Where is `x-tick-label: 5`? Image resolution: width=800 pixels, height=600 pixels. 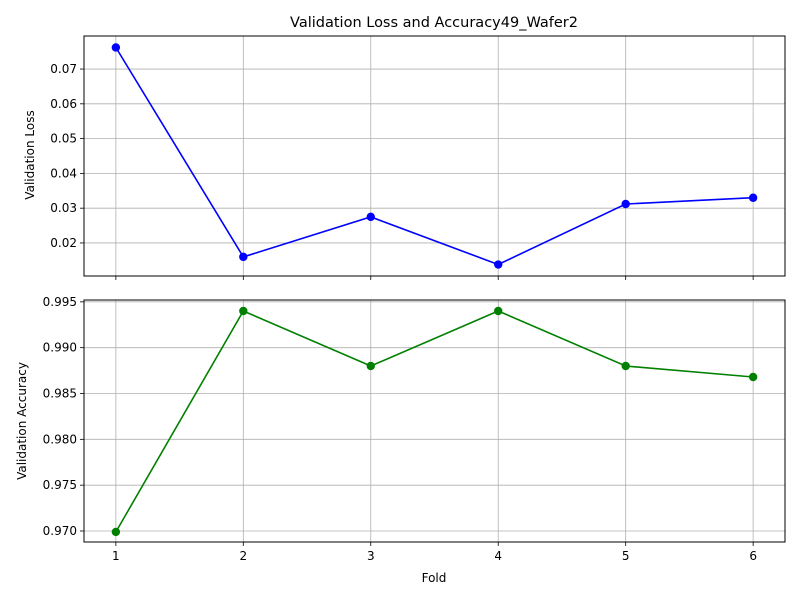
x-tick-label: 5 is located at coordinates (626, 556).